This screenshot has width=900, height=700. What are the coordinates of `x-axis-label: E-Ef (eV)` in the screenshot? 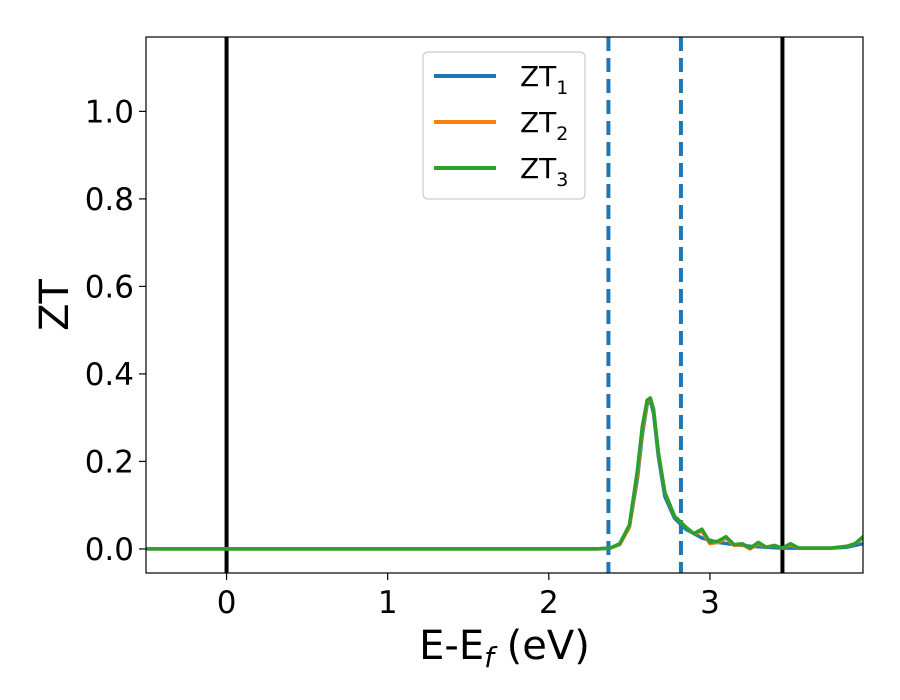 It's located at (504, 648).